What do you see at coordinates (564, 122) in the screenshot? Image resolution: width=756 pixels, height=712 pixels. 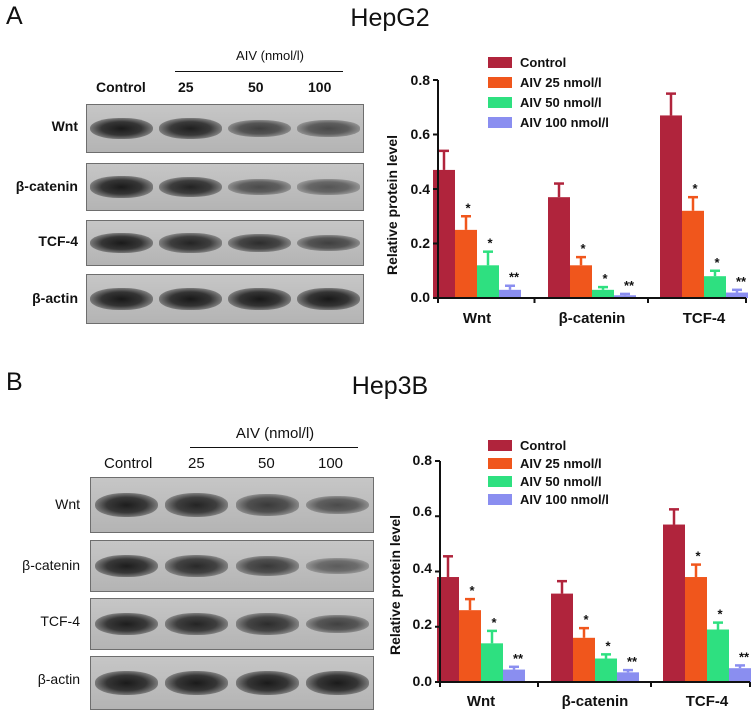 I see `panel-a-legend-label-aiv100: AIV 100 nmol/l` at bounding box center [564, 122].